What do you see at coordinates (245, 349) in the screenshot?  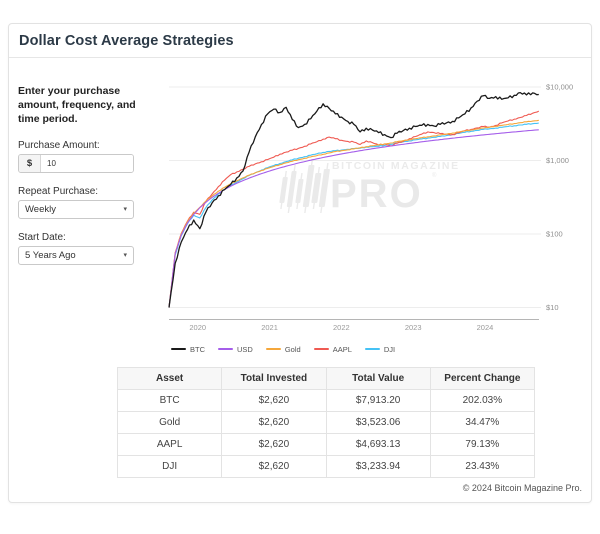 I see `legend-label: USD` at bounding box center [245, 349].